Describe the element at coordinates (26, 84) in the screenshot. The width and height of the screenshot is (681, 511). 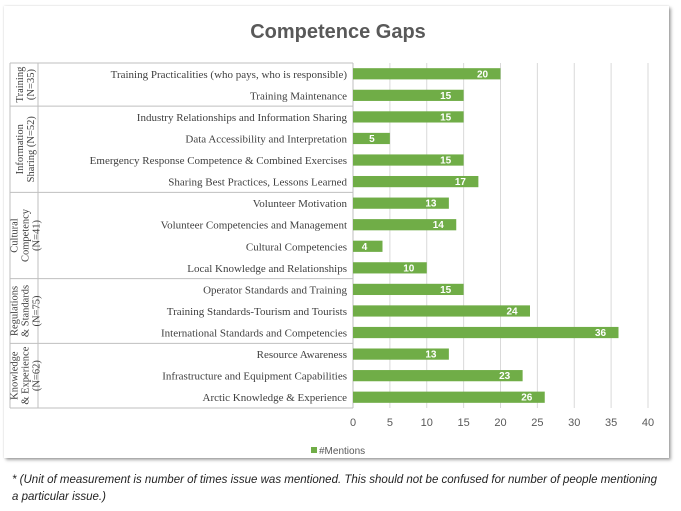
I see `group-label: Training(N=35)` at that location.